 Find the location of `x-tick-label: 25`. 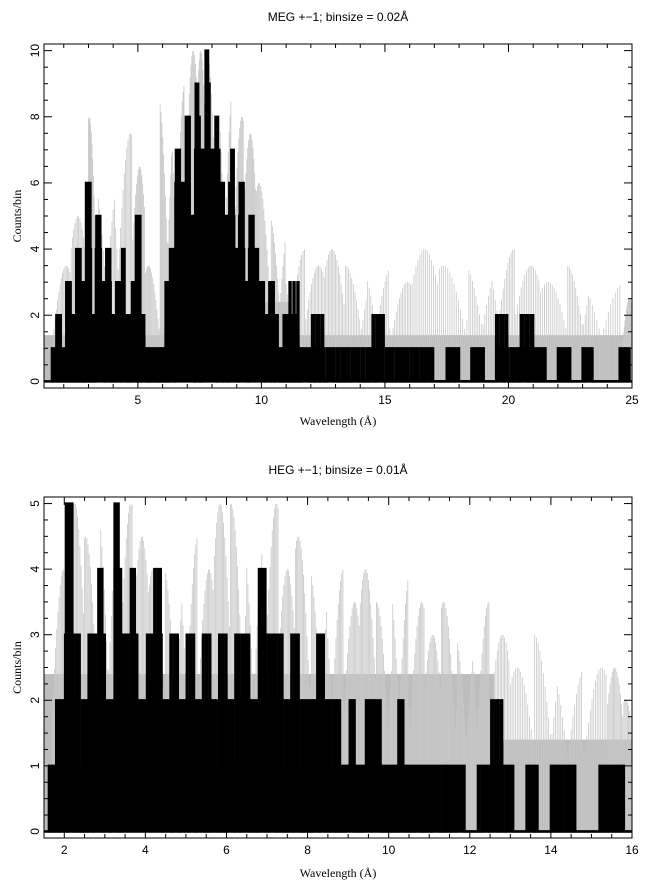

x-tick-label: 25 is located at coordinates (632, 400).